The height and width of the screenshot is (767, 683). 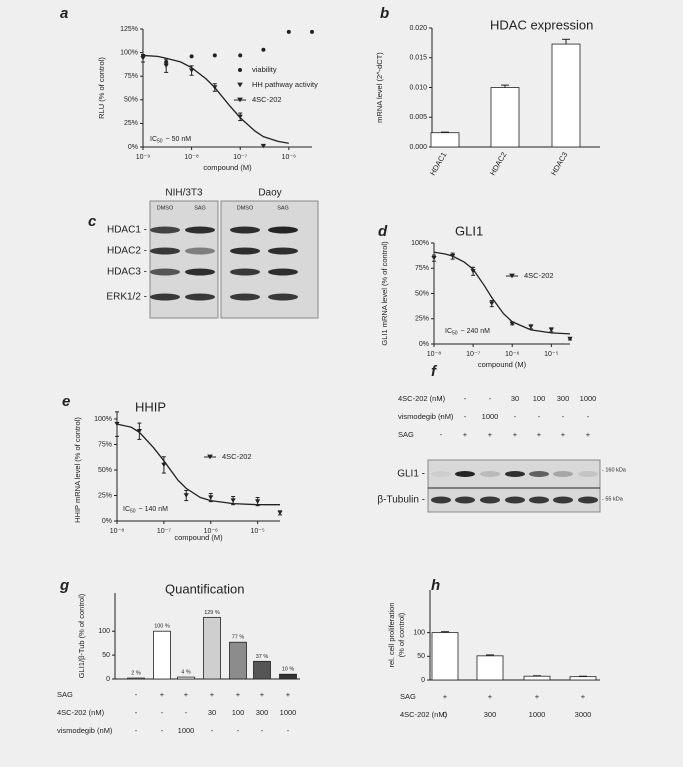 I want to click on y-tick-label: 75%, so click(x=105, y=444).